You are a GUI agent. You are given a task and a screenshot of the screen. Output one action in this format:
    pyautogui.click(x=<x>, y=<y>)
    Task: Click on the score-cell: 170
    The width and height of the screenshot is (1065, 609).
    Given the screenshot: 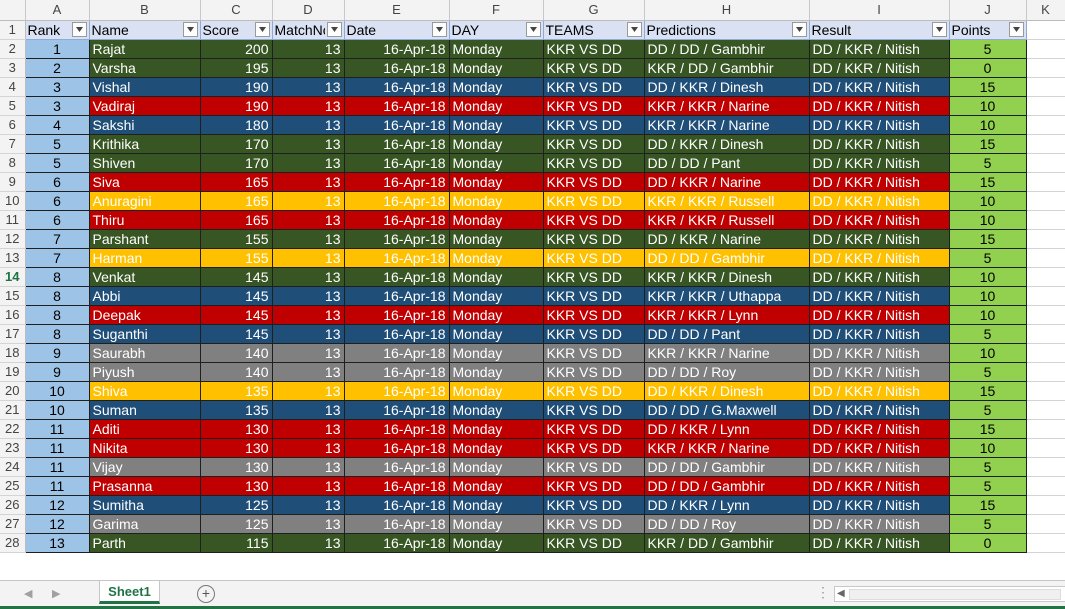 What is the action you would take?
    pyautogui.click(x=236, y=163)
    